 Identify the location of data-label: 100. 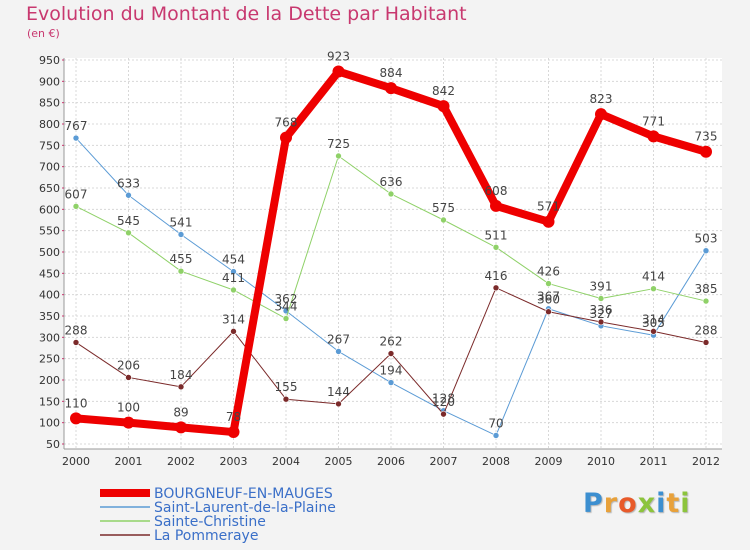
(128, 408).